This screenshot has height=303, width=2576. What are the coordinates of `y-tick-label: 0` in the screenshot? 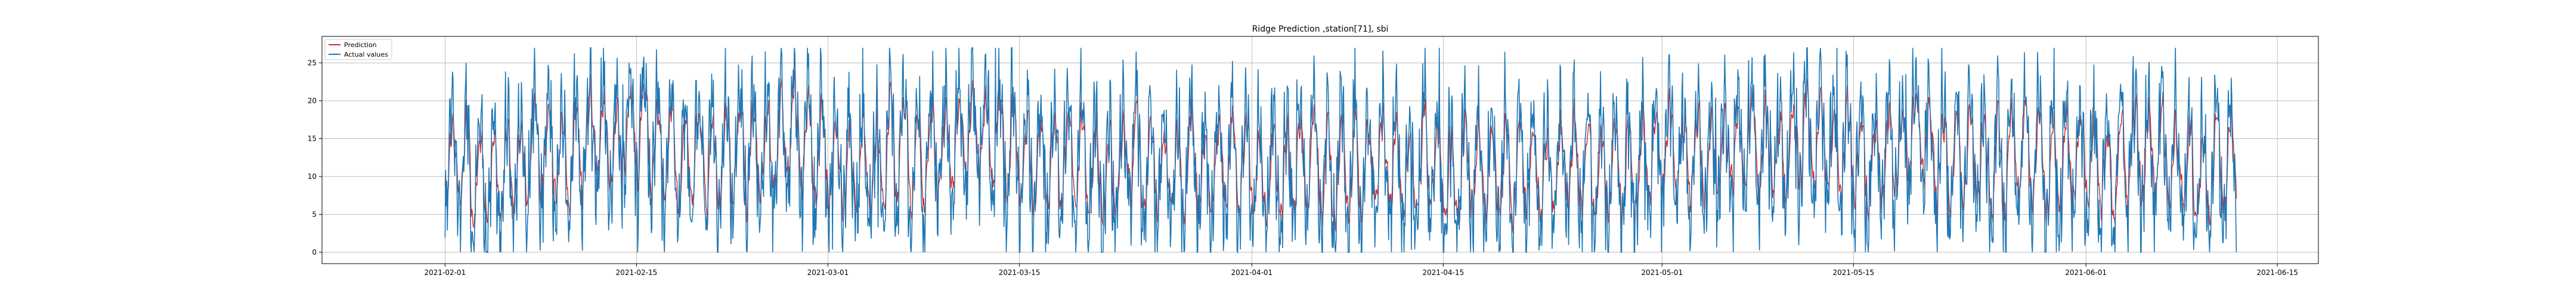 It's located at (315, 252).